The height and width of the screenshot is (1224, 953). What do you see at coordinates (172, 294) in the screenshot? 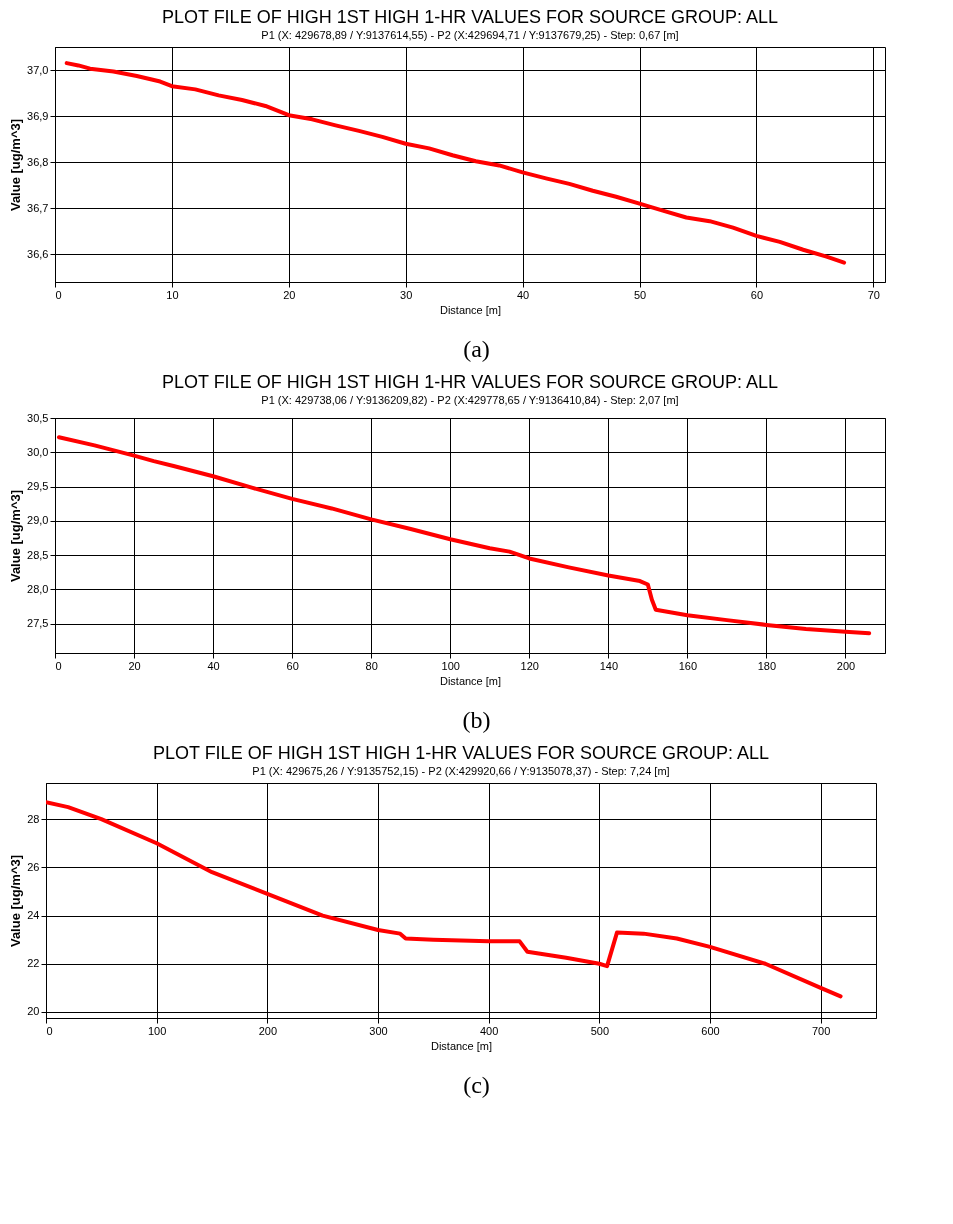
I see `x-tick-label: 10` at bounding box center [172, 294].